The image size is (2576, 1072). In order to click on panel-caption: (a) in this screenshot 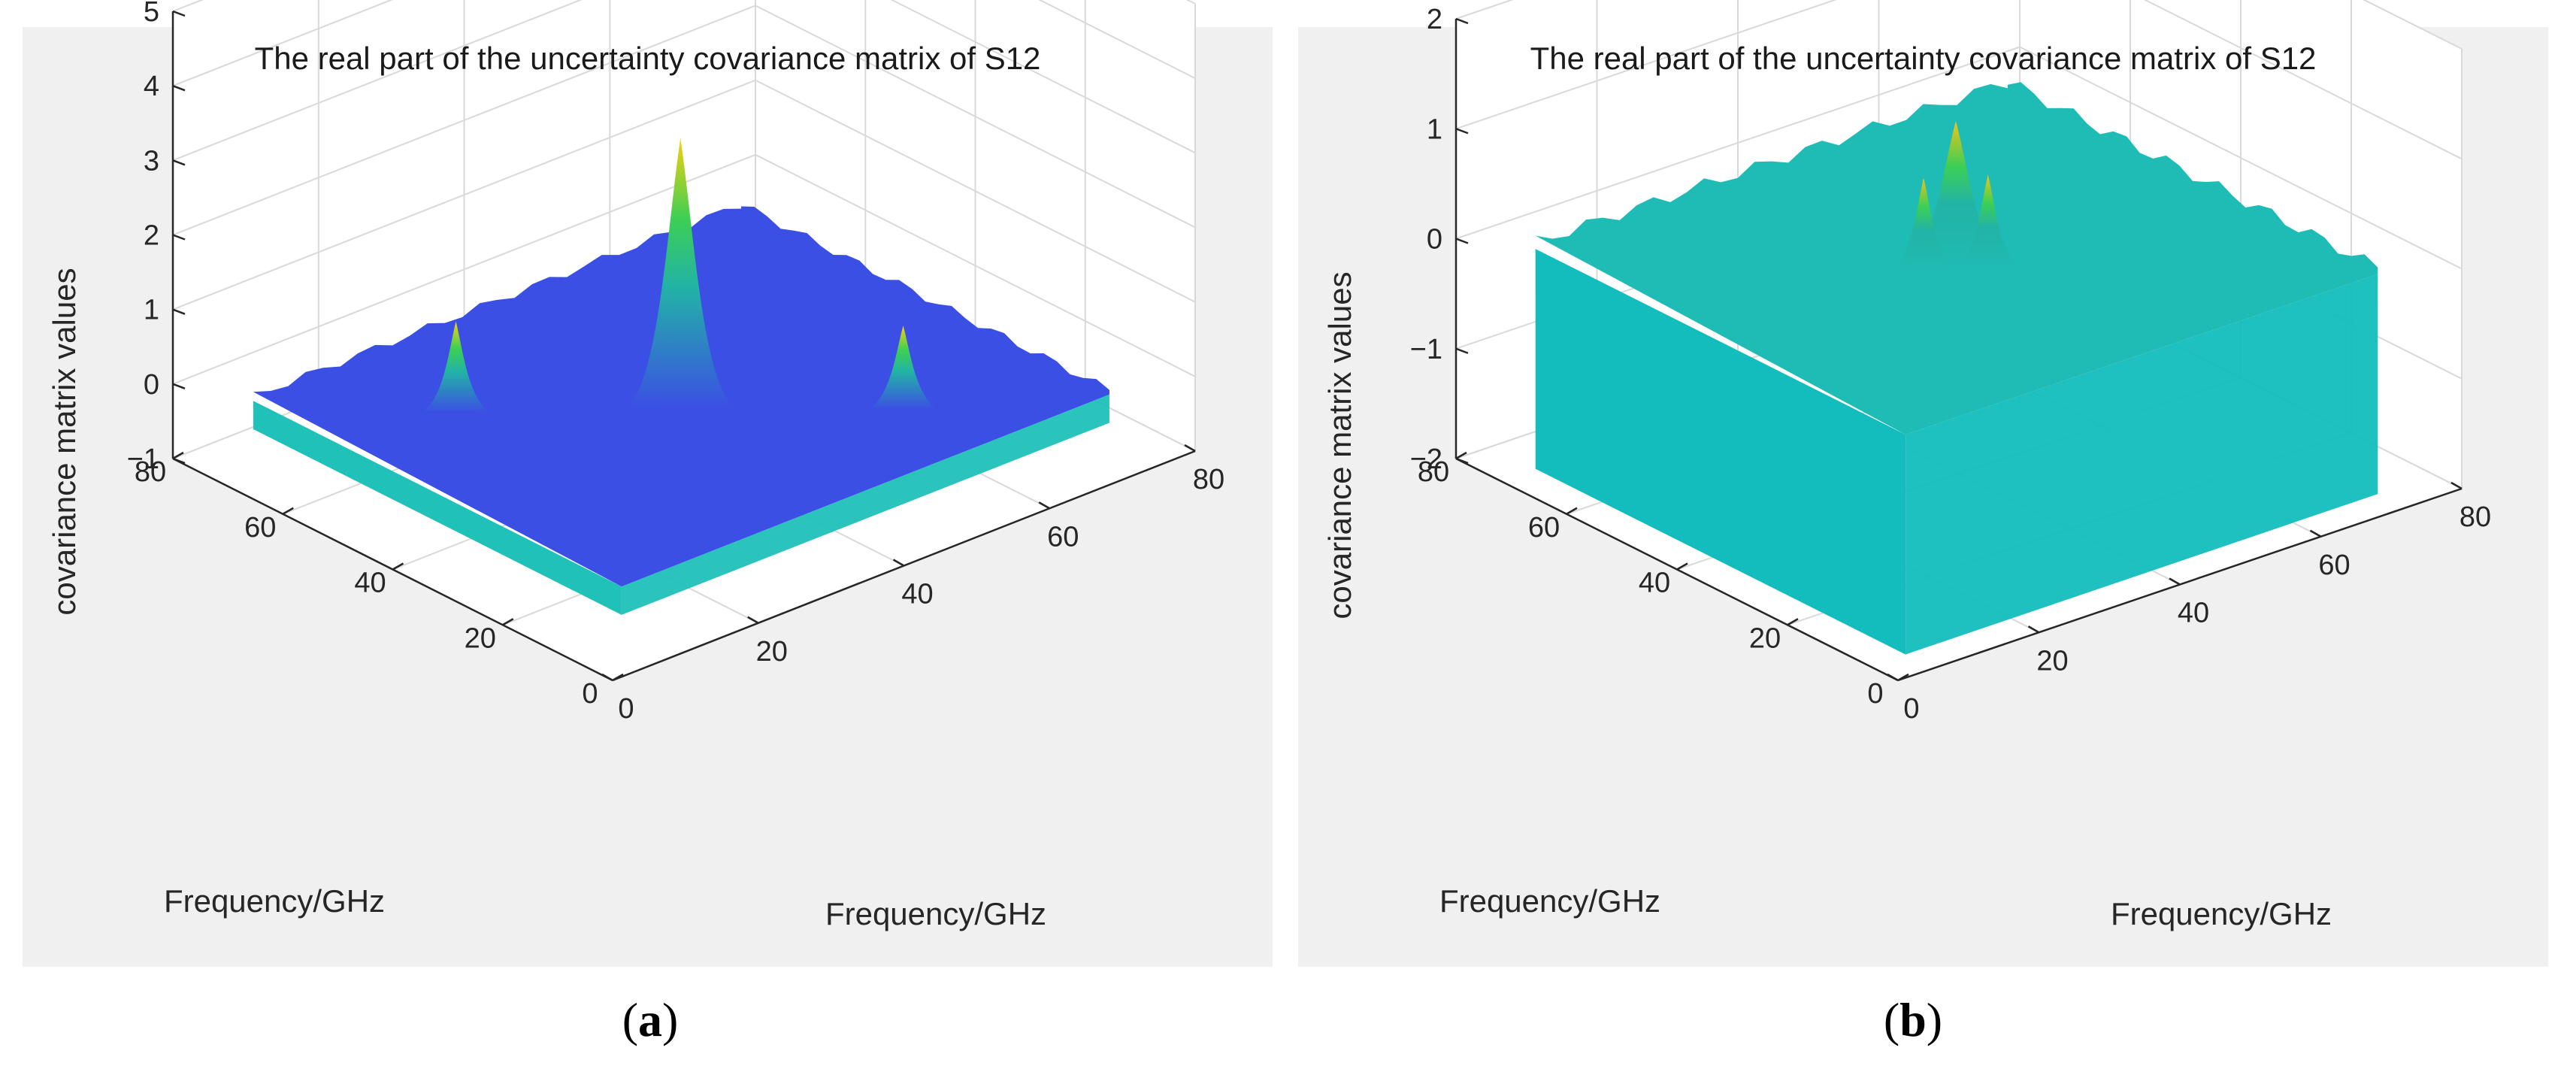, I will do `click(650, 1020)`.